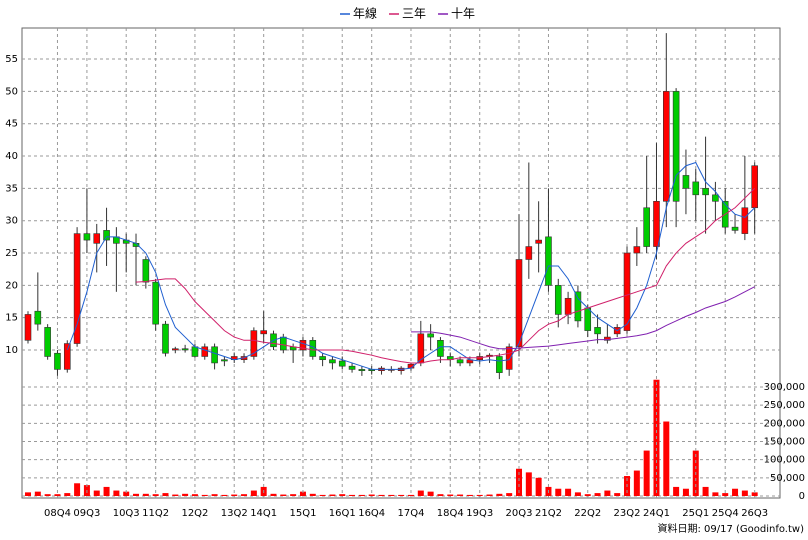 The image size is (808, 540). Describe the element at coordinates (11, 350) in the screenshot. I see `y-tick-label: 10` at that location.